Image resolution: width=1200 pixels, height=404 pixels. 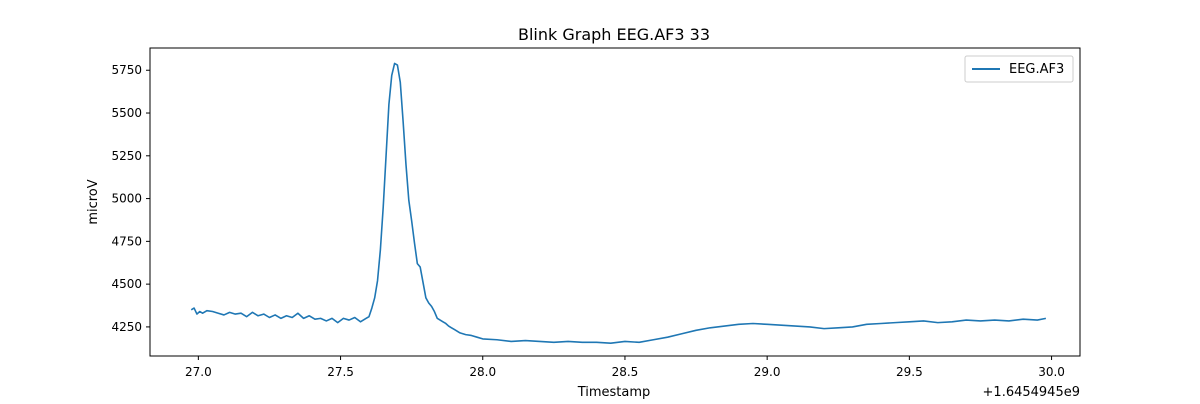 I want to click on legend: EEG.AF3, so click(x=1019, y=69).